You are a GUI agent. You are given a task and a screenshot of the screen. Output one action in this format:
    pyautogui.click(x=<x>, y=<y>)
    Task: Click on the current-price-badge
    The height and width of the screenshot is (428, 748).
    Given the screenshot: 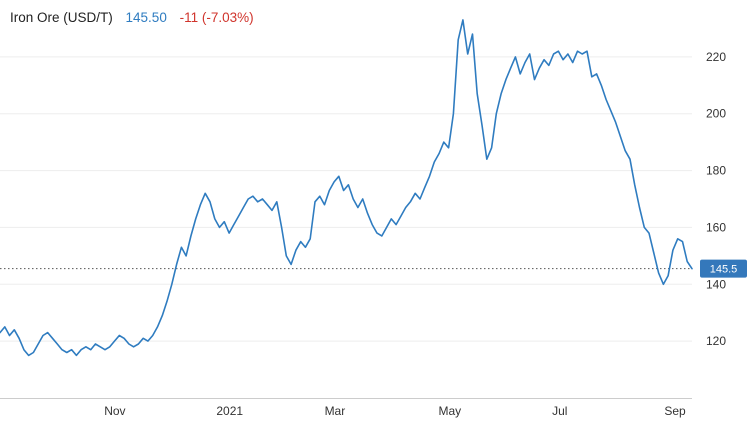 What is the action you would take?
    pyautogui.click(x=723, y=268)
    